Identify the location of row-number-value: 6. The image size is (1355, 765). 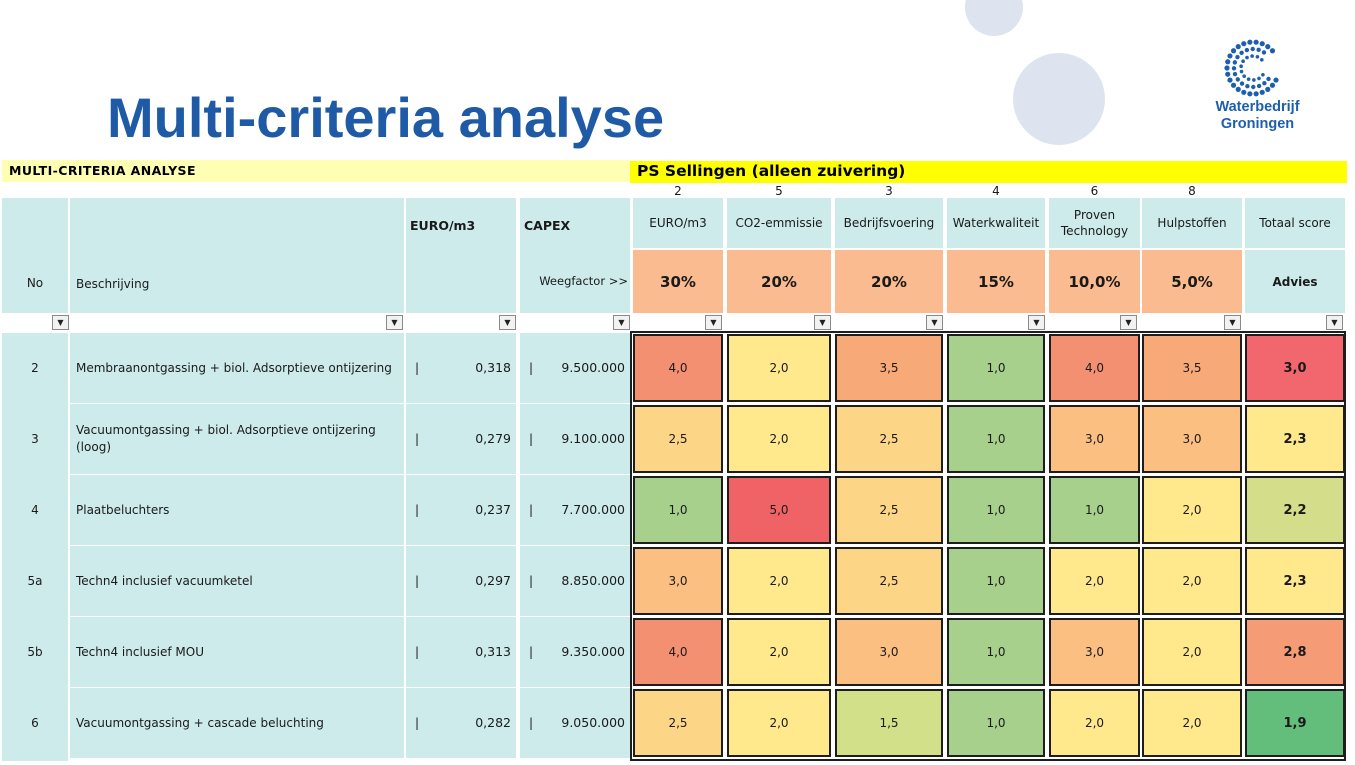
(35, 723).